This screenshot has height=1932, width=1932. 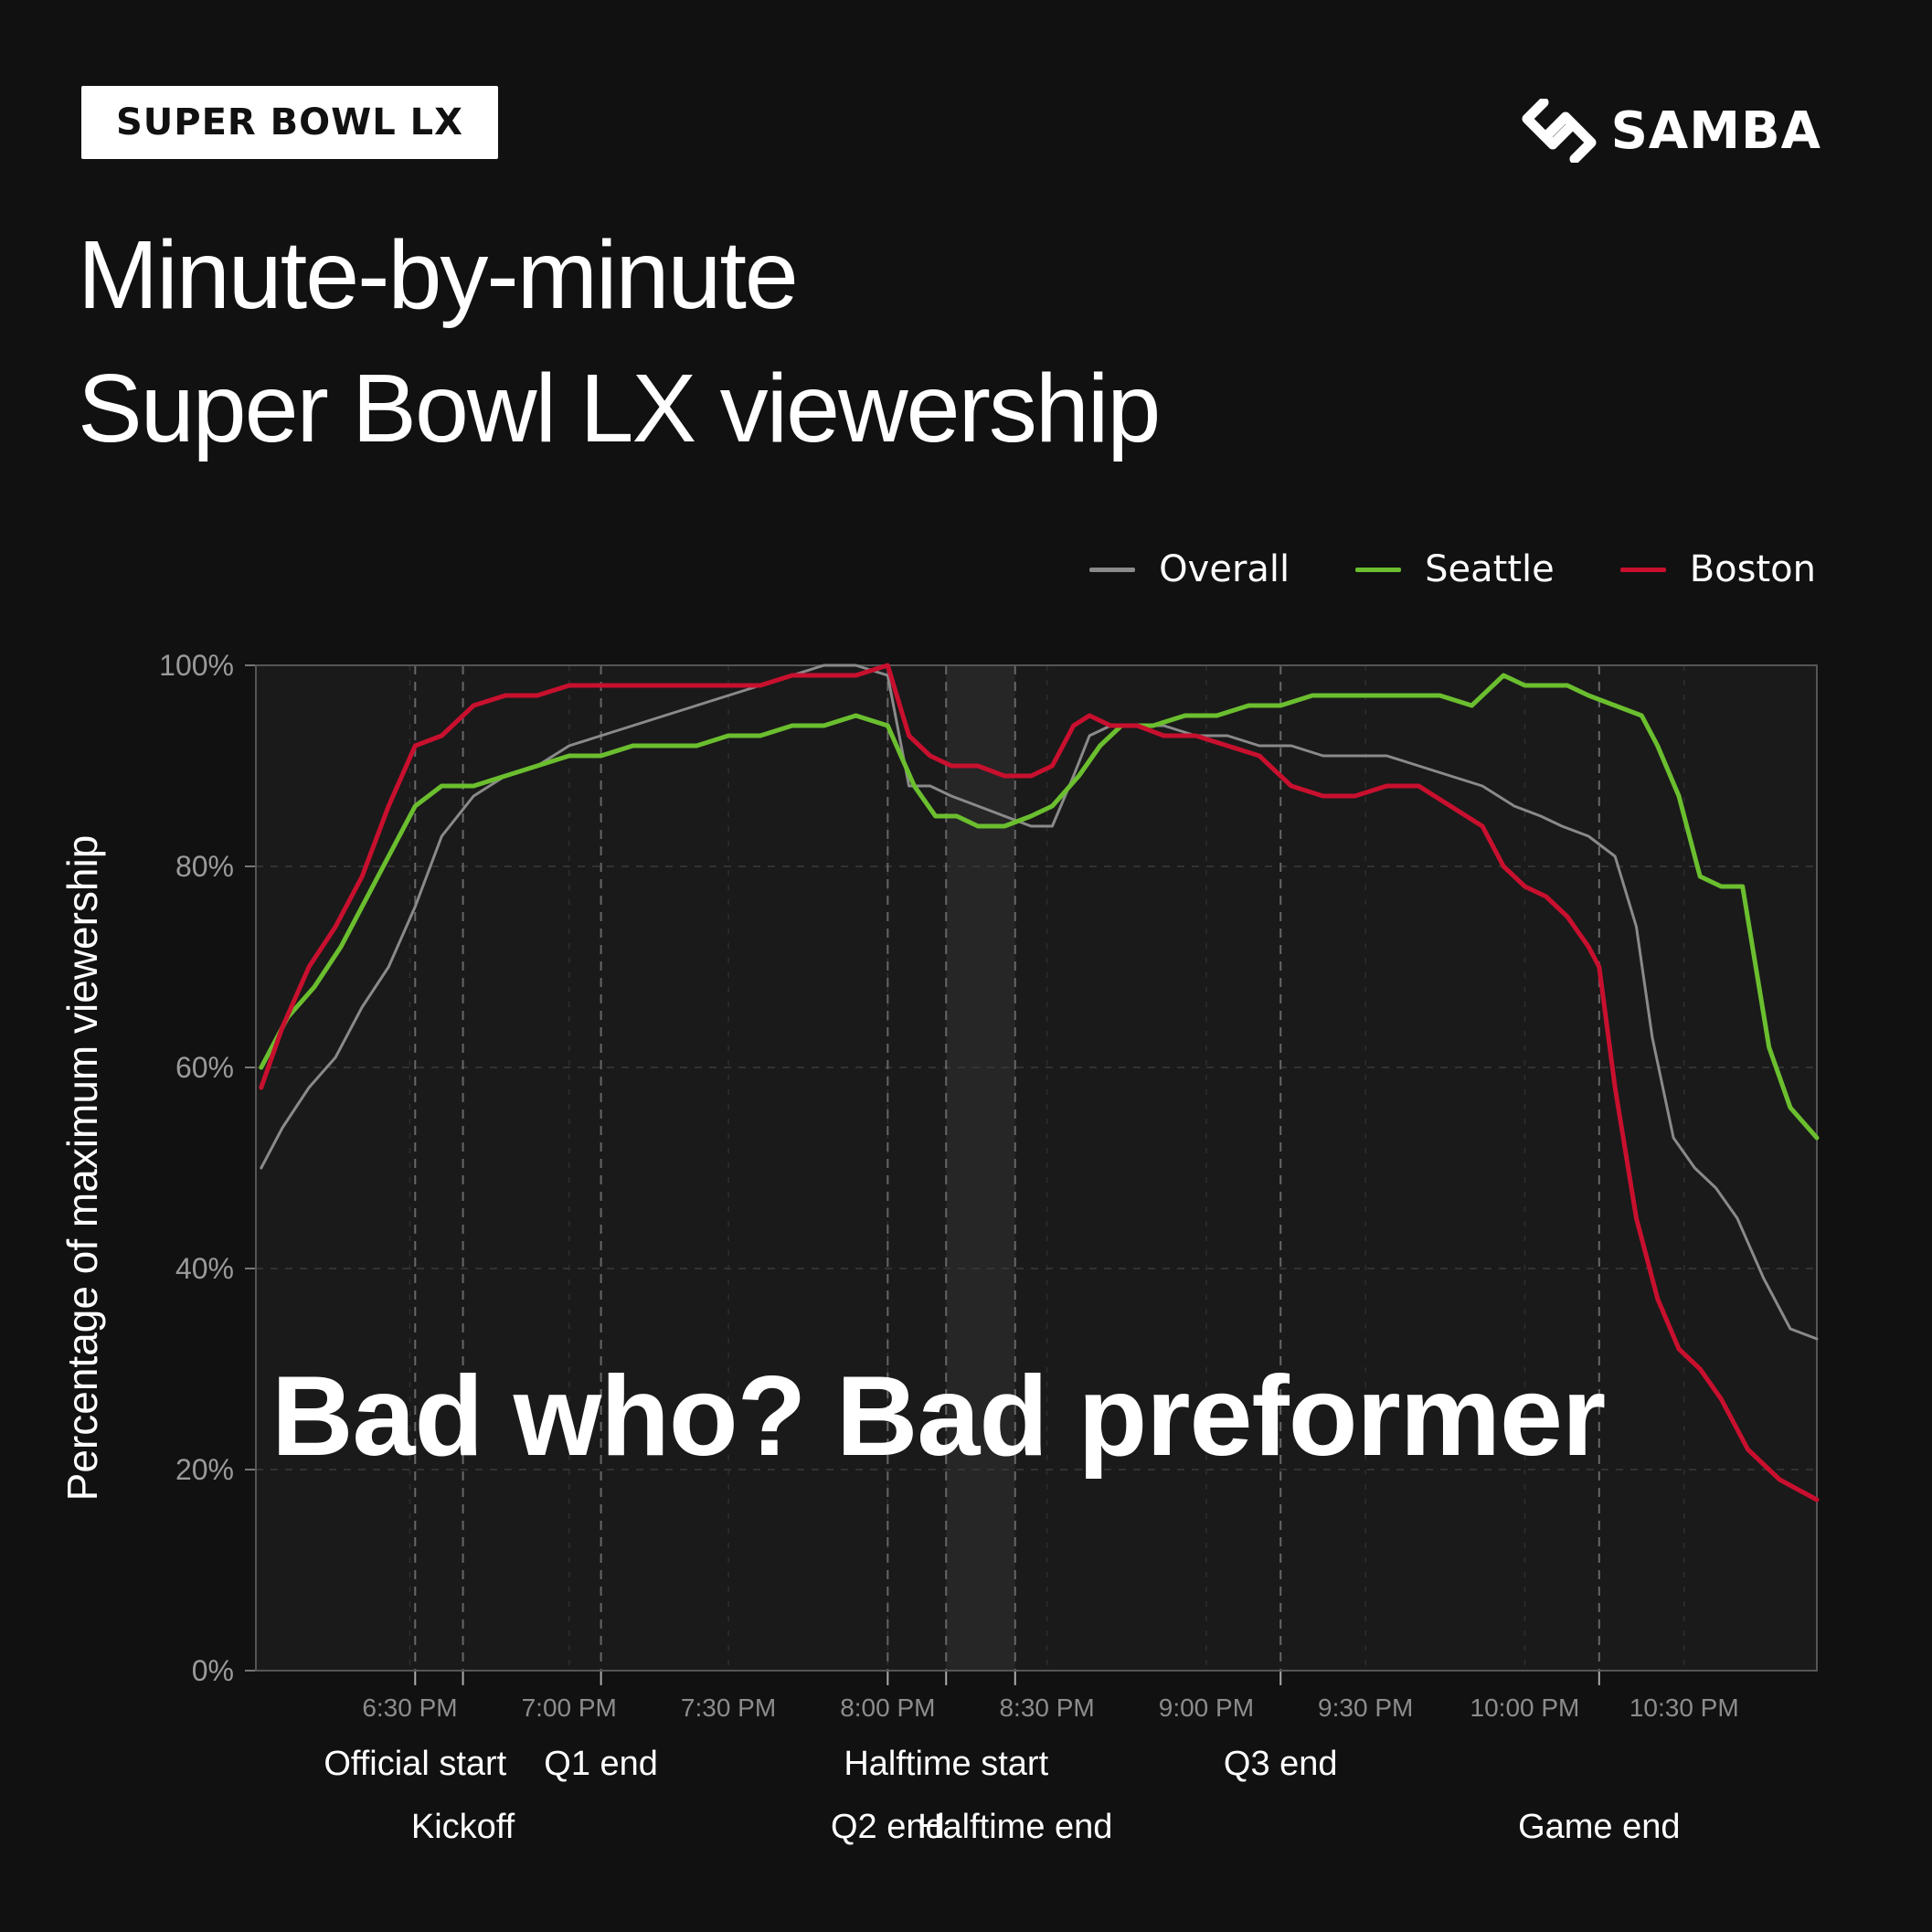 What do you see at coordinates (728, 1707) in the screenshot?
I see `x-tick-label: 7:30 PM` at bounding box center [728, 1707].